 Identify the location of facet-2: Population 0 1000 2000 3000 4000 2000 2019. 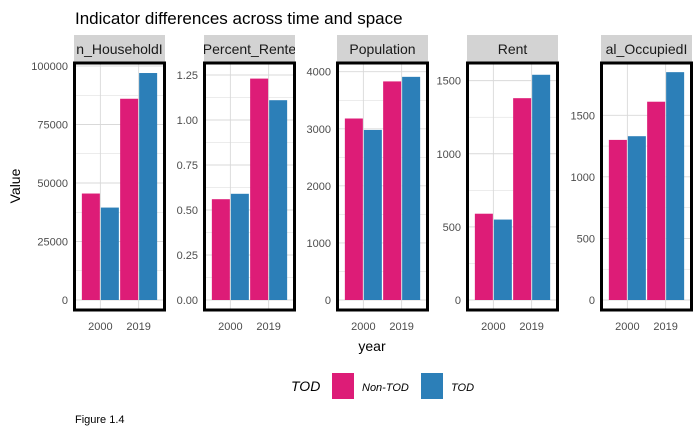
(368, 184).